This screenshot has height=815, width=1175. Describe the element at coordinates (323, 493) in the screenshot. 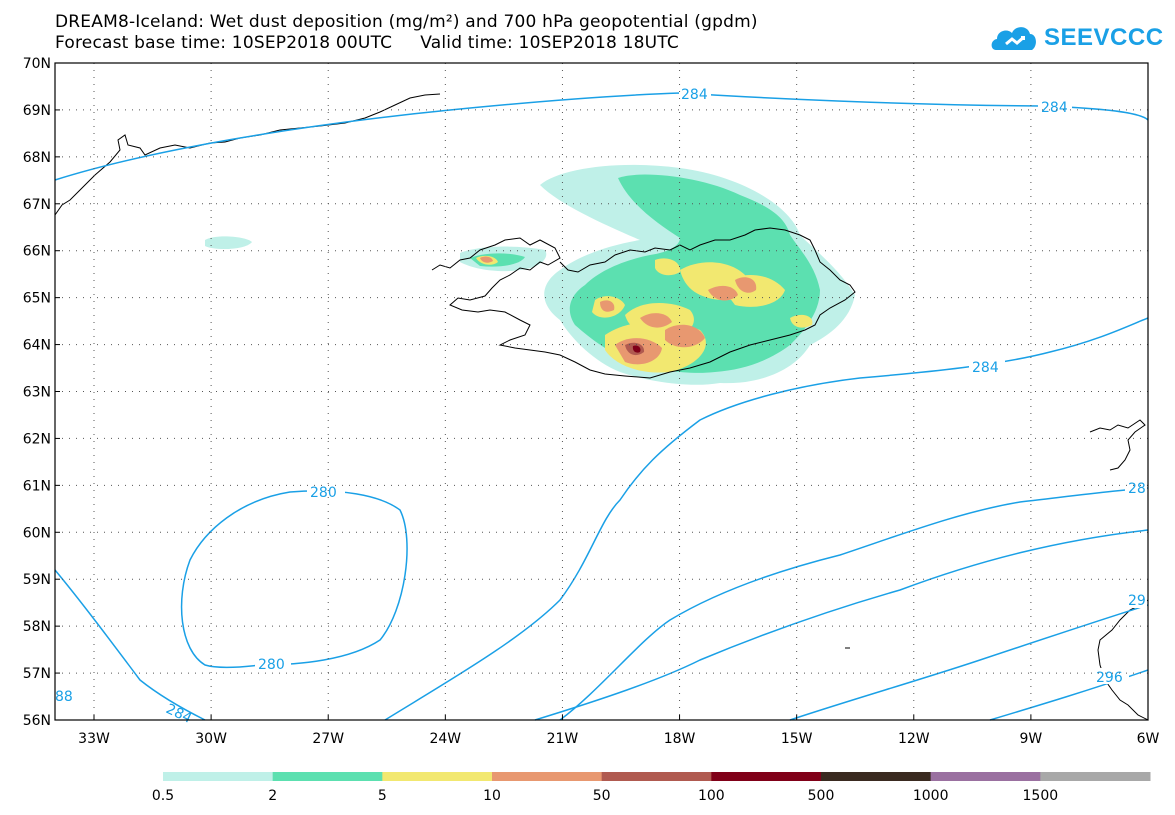

I see `contour-label-280-upper: 280` at that location.